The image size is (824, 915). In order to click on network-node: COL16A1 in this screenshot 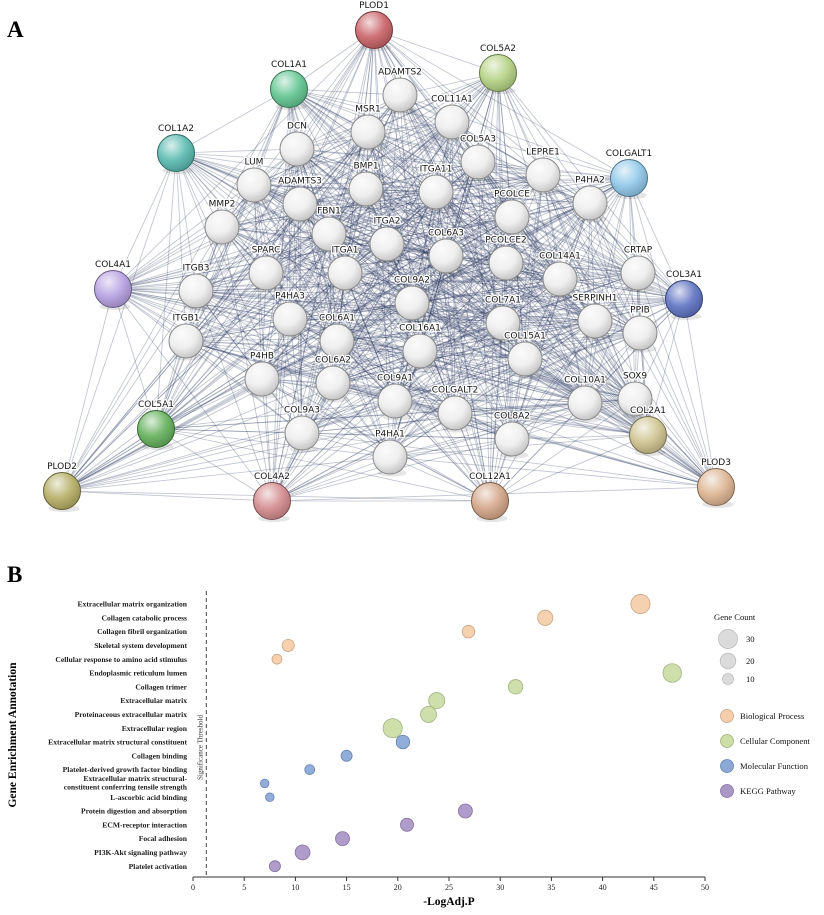, I will do `click(420, 346)`.